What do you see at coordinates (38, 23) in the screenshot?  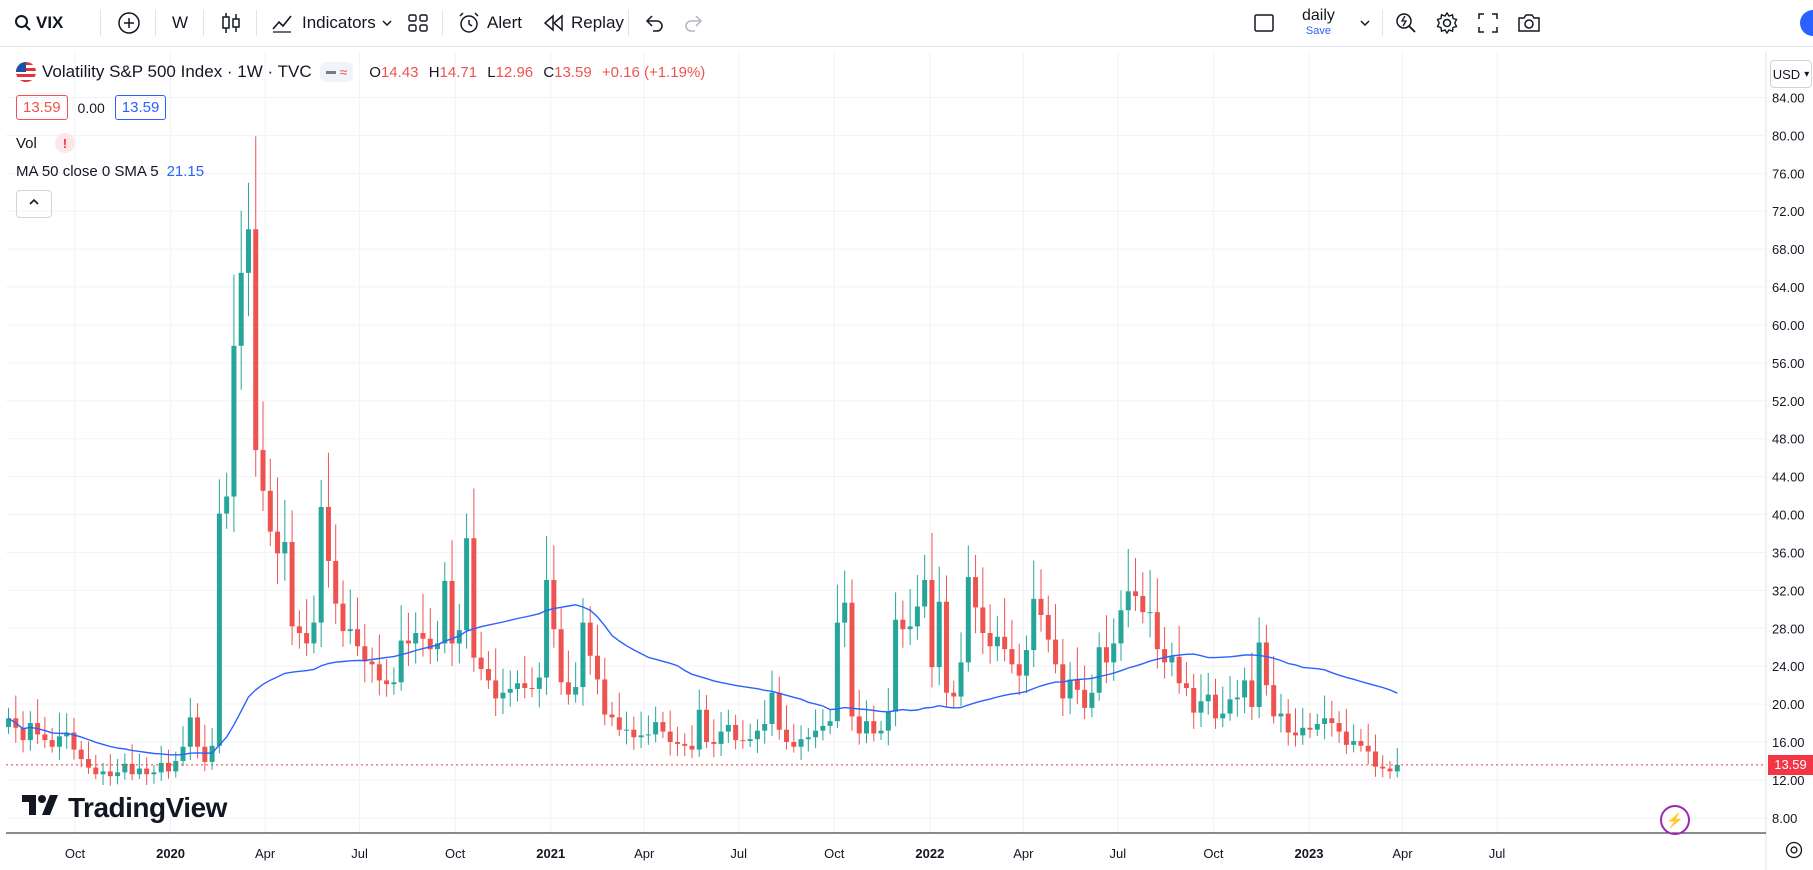 I see `symbol-search-button: VIX` at bounding box center [38, 23].